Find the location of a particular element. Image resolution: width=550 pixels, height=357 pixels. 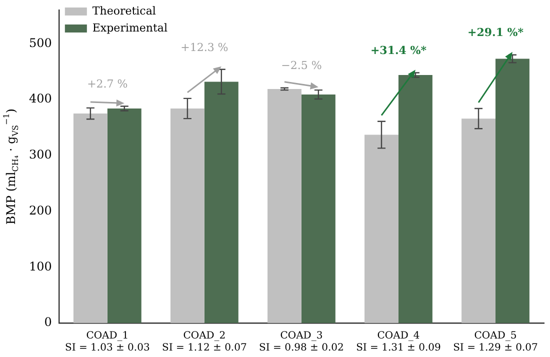

y-tick-label: 300 is located at coordinates (40, 155).